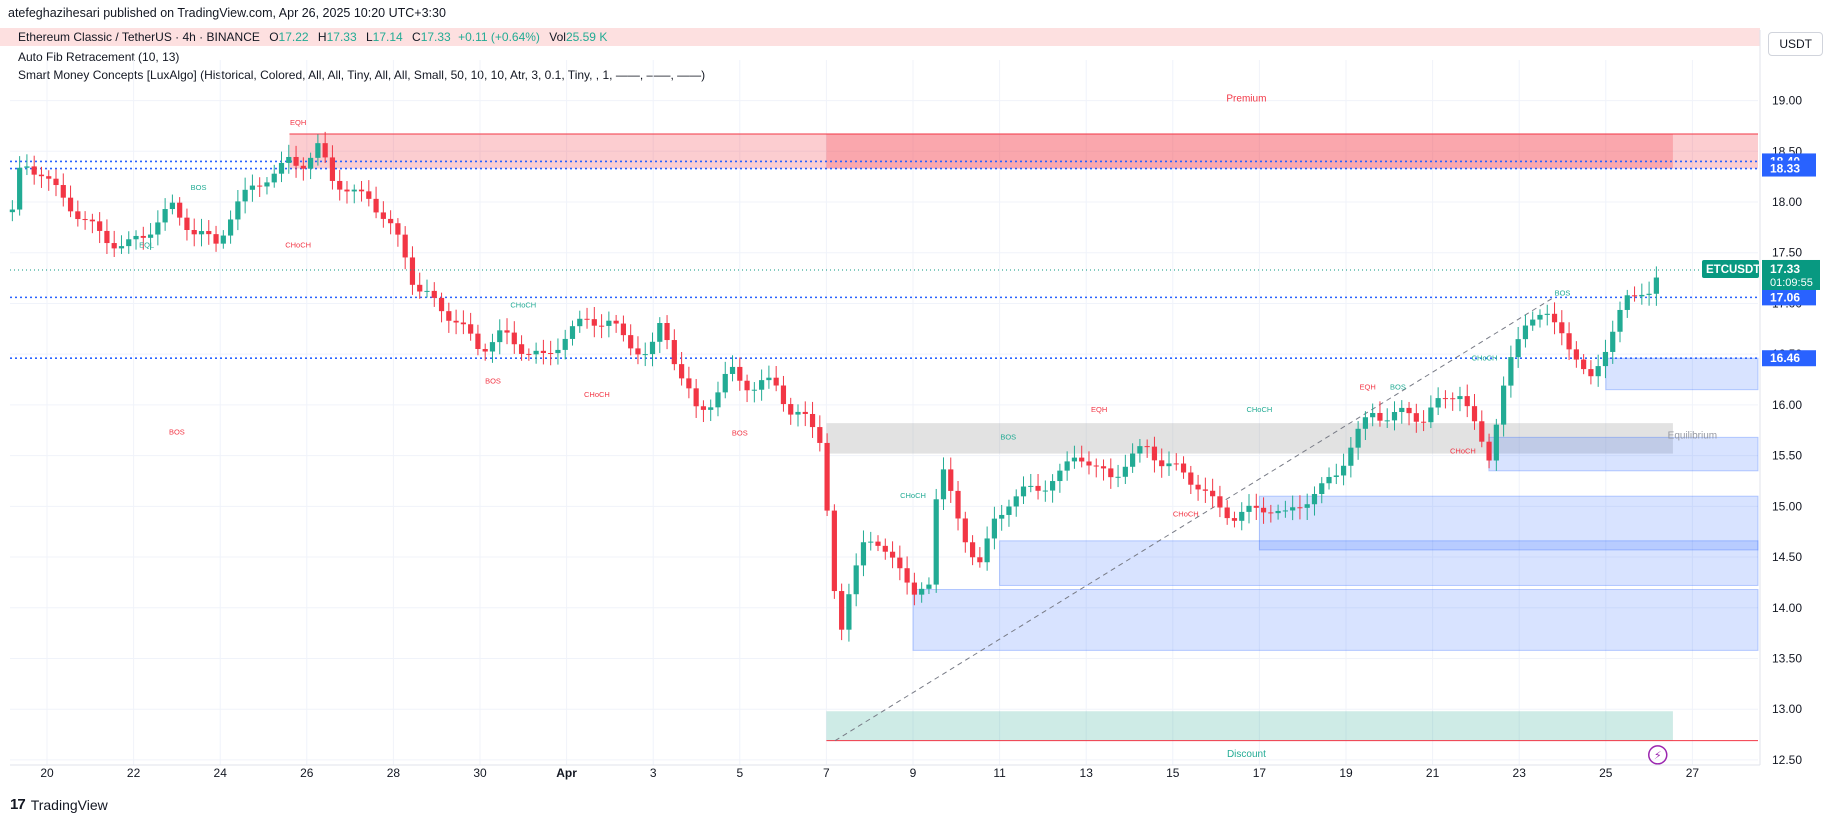 This screenshot has height=821, width=1835. I want to click on tradingview-brand: 17 TradingView, so click(59, 804).